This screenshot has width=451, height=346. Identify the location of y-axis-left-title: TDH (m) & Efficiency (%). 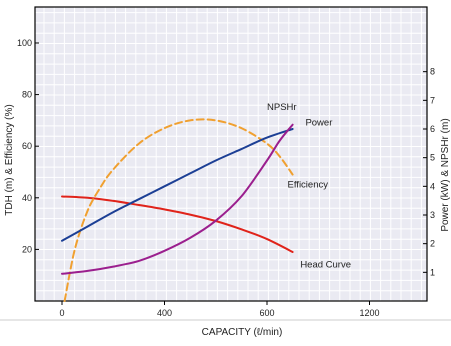
(9, 160).